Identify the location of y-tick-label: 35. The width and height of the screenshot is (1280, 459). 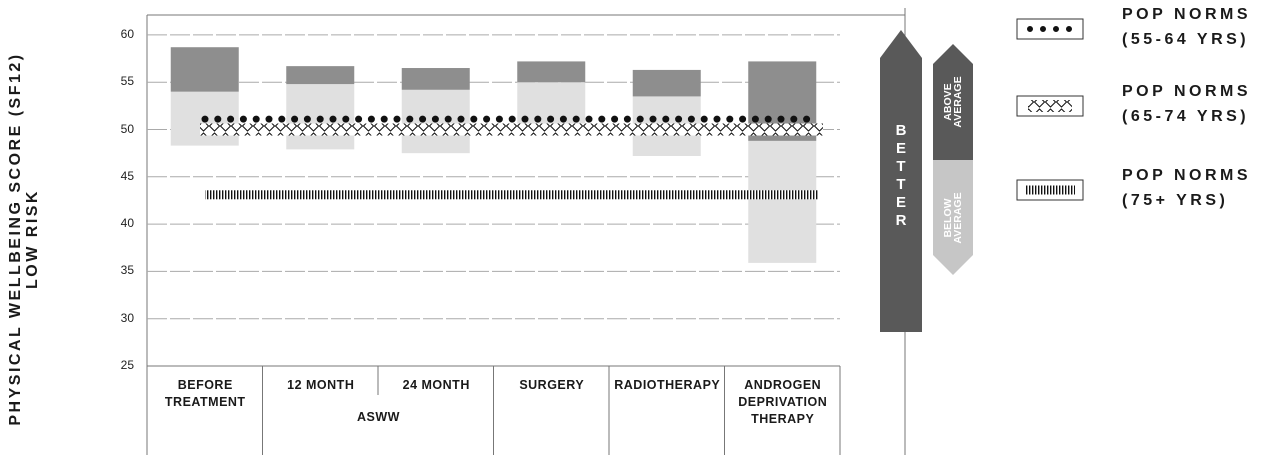
(127, 270).